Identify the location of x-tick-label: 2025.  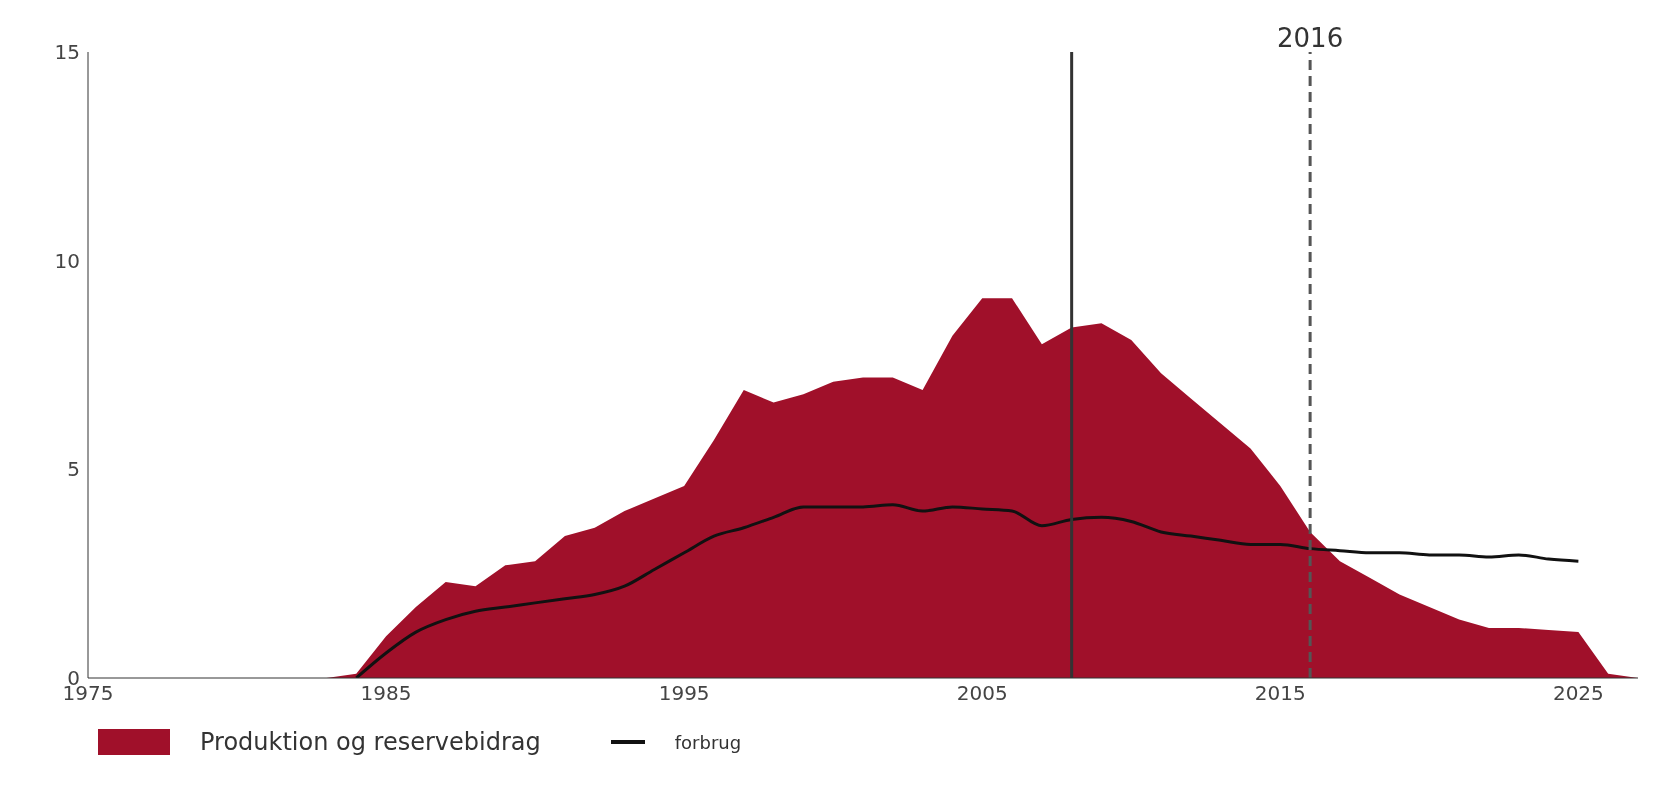
(1578, 693).